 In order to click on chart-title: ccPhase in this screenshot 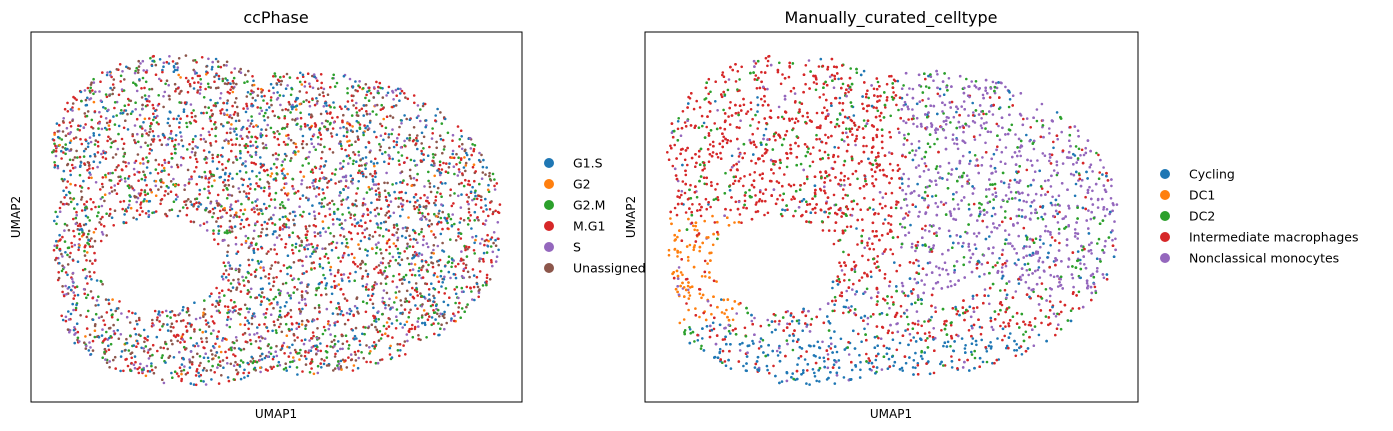, I will do `click(275, 17)`.